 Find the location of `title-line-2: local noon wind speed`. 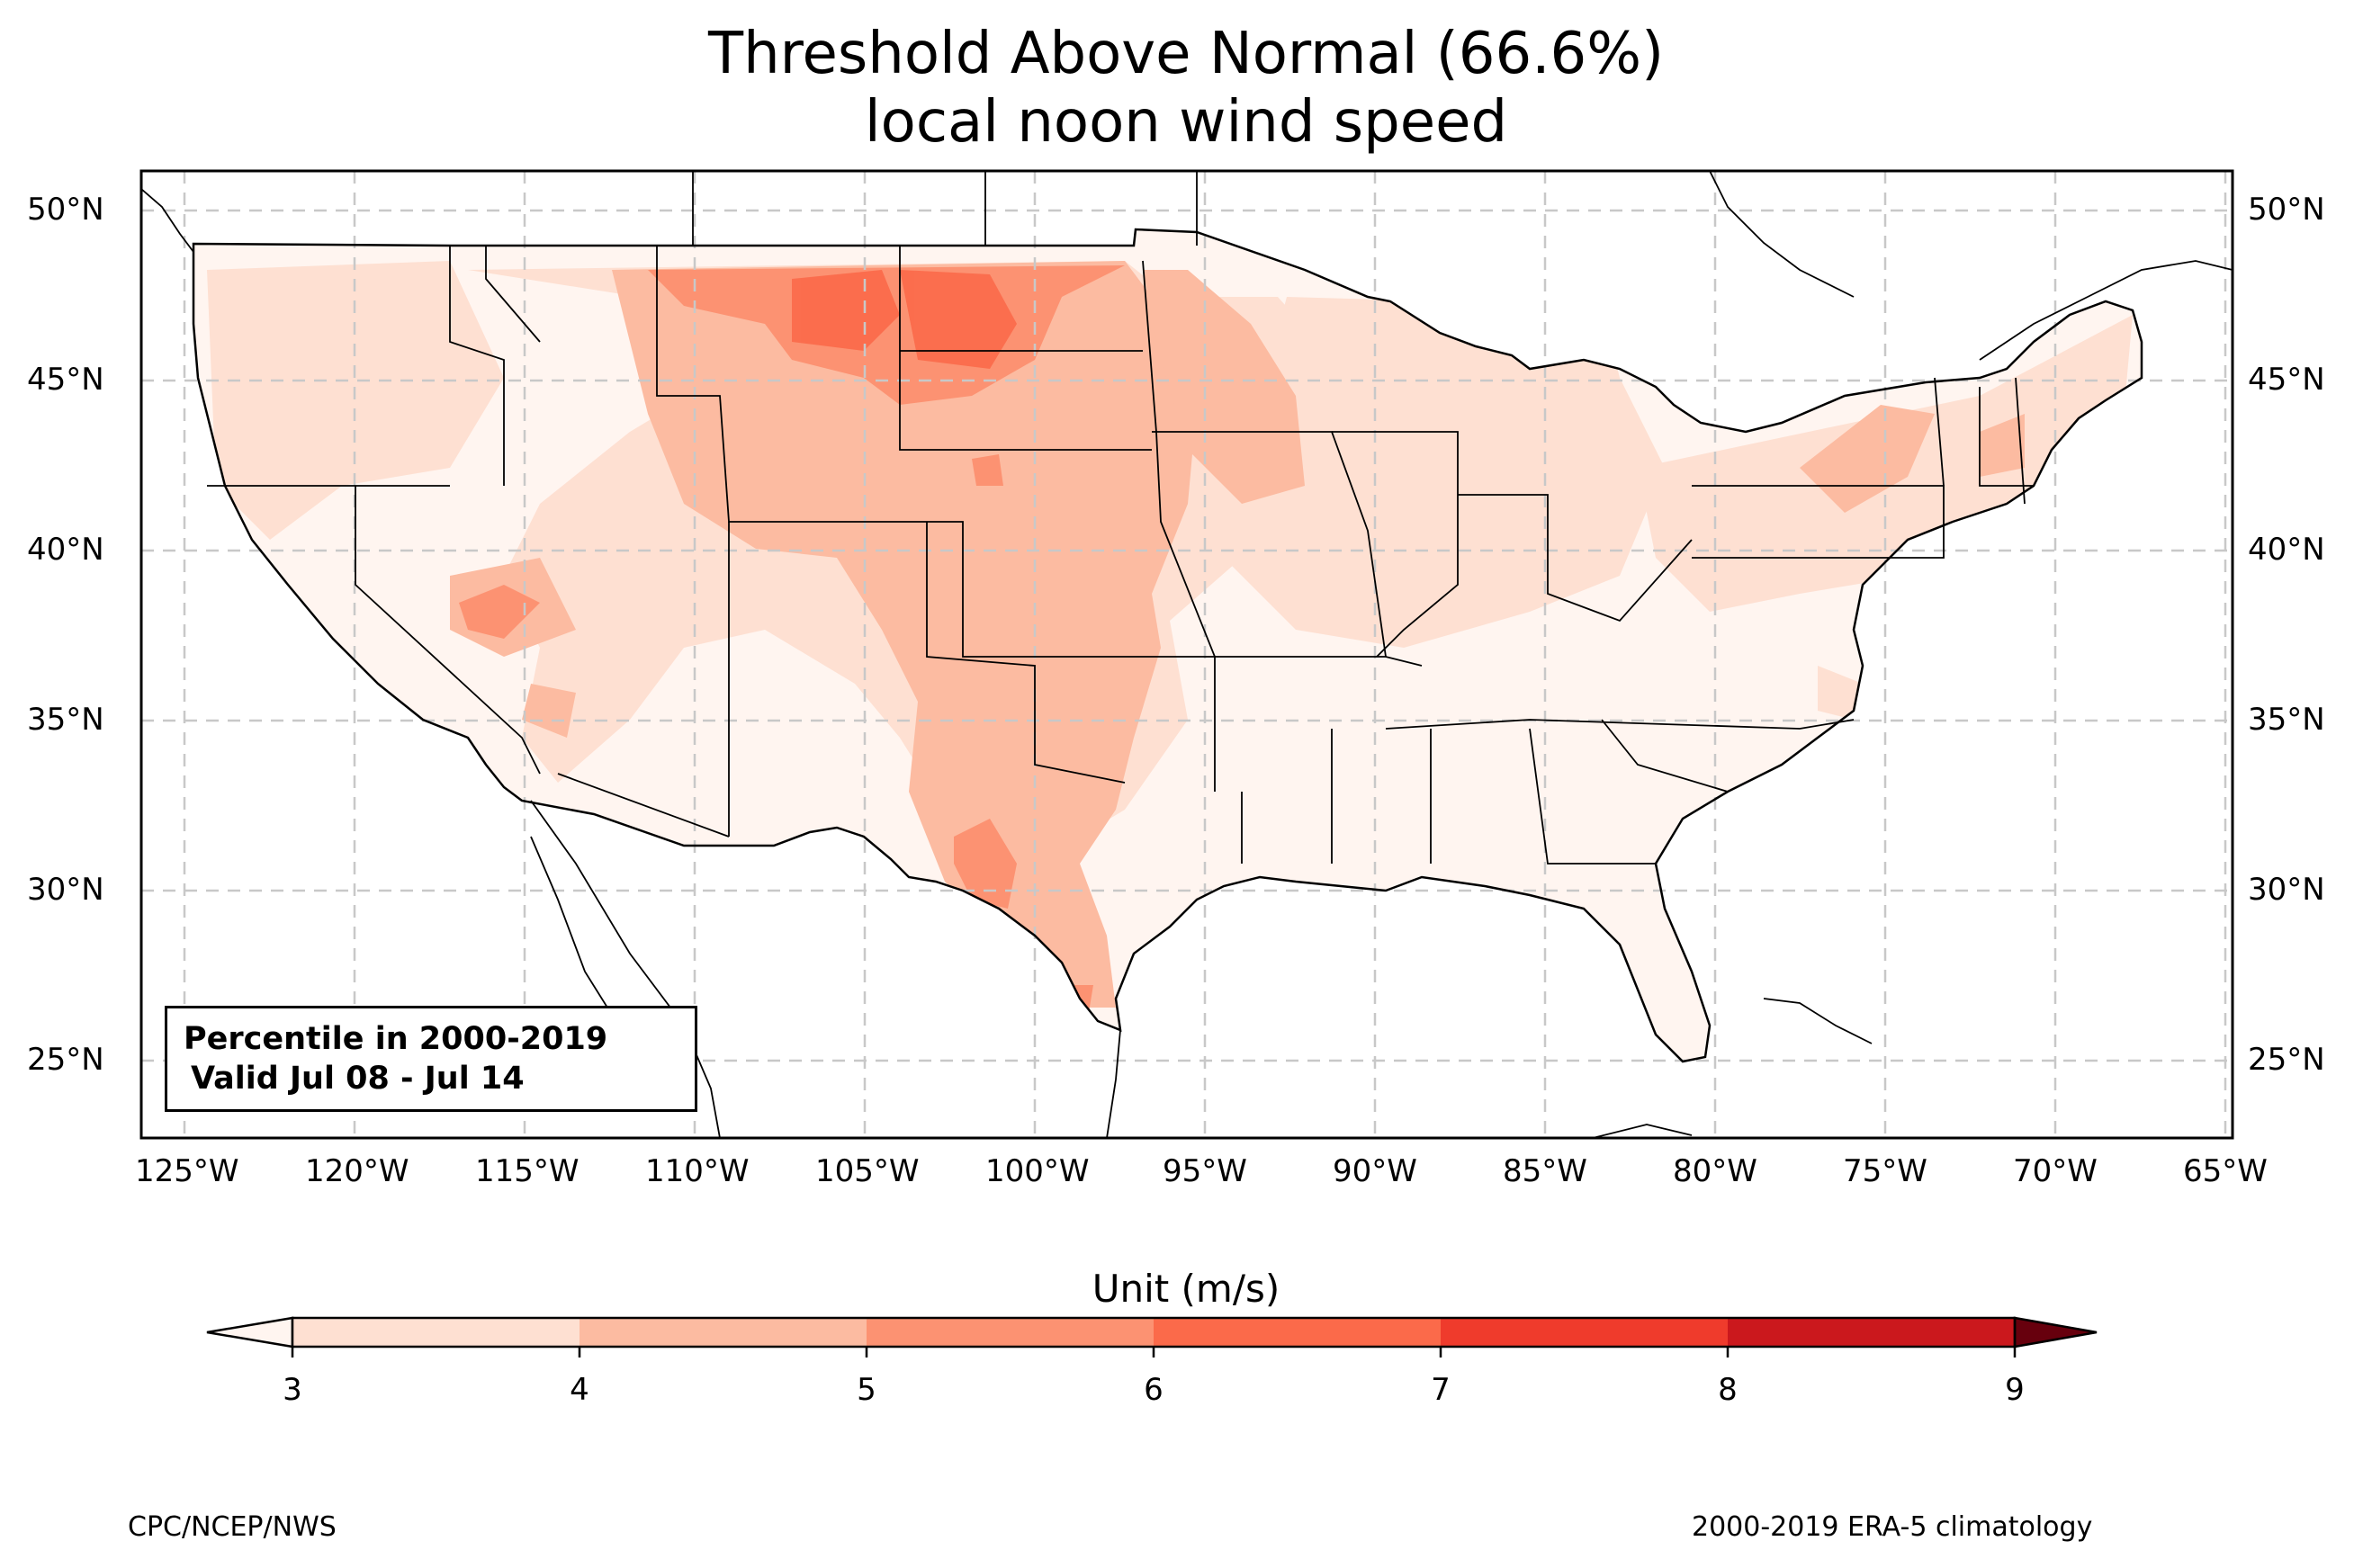

title-line-2: local noon wind speed is located at coordinates (1186, 122).